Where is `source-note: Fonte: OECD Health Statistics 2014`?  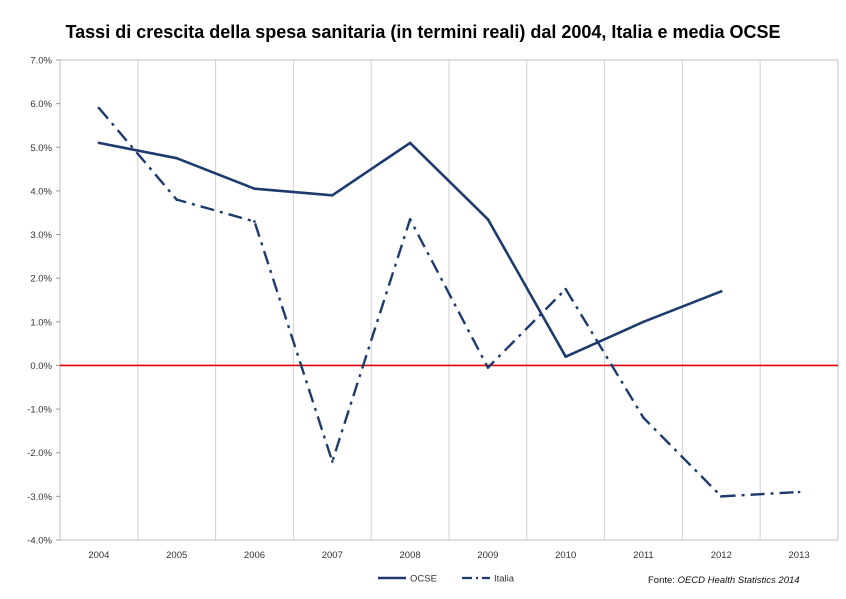 source-note: Fonte: OECD Health Statistics 2014 is located at coordinates (724, 580).